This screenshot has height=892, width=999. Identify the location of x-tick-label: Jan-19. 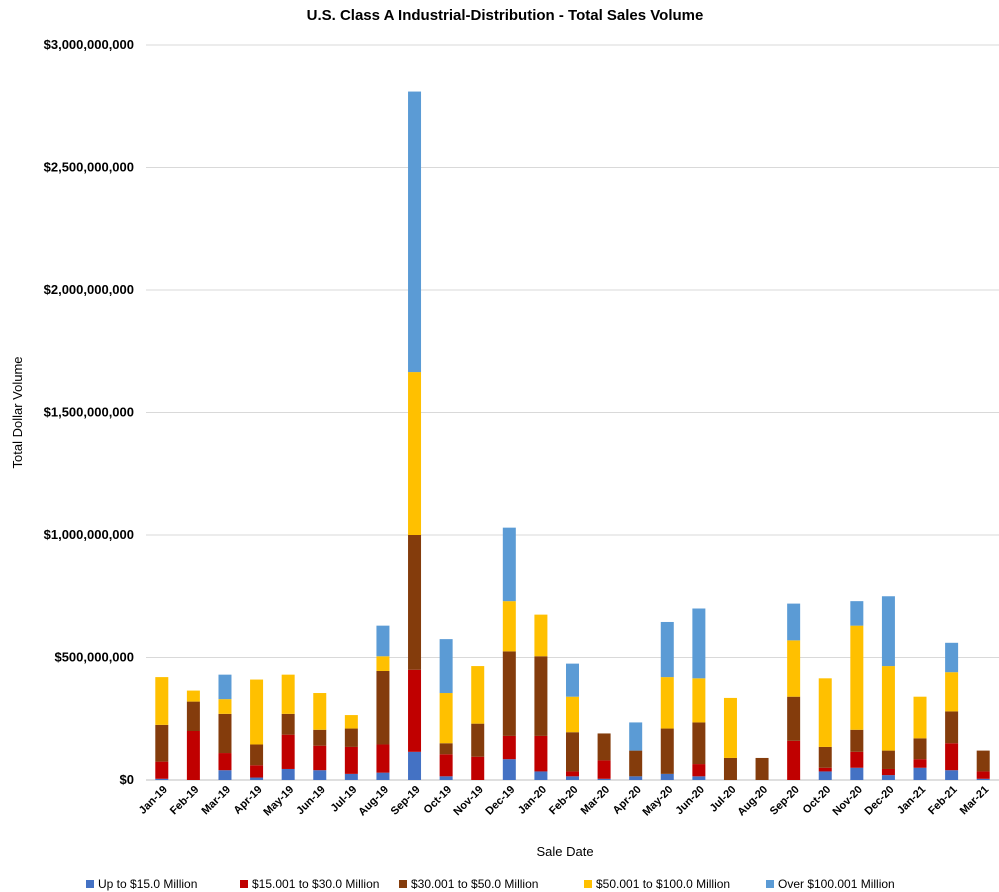
(153, 800).